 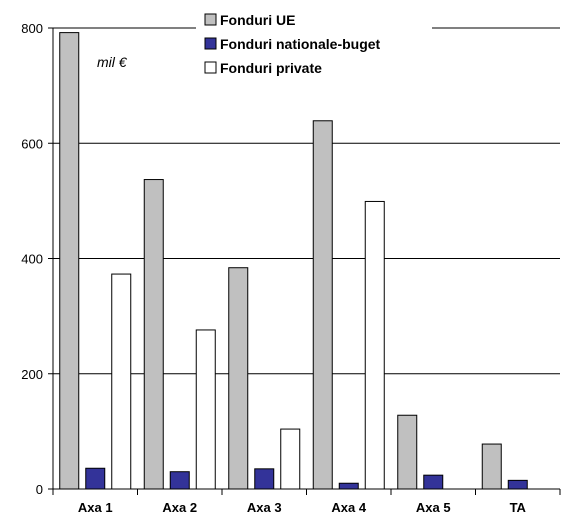 What do you see at coordinates (32, 143) in the screenshot?
I see `y-tick-label: 600` at bounding box center [32, 143].